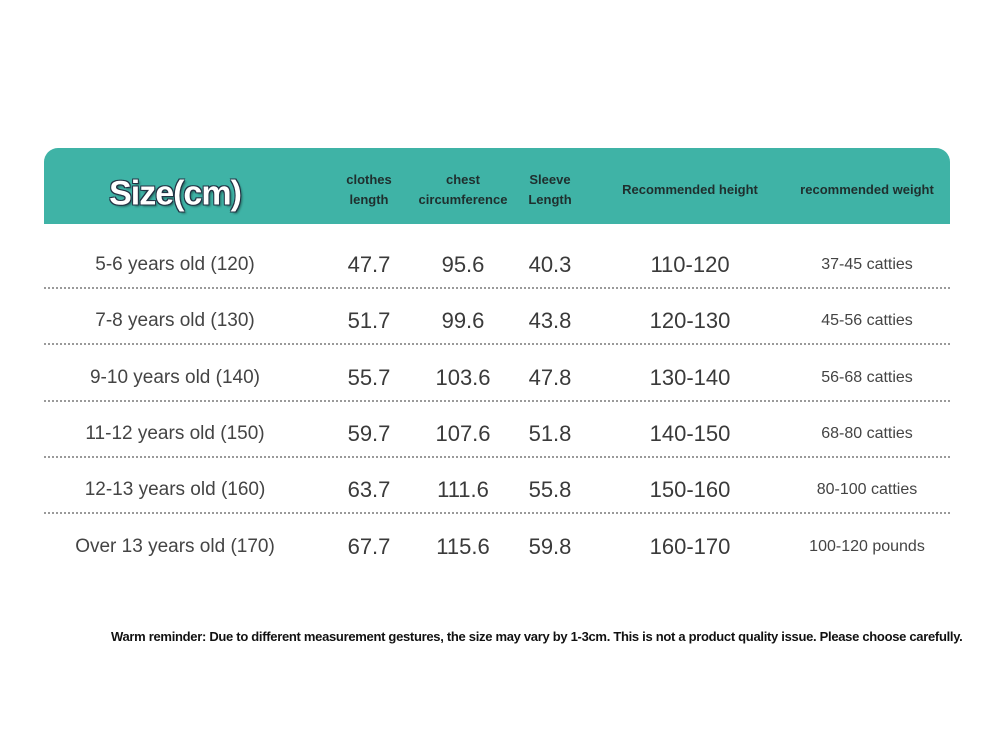  I want to click on table-cell: Over 13 years old (170), so click(175, 546).